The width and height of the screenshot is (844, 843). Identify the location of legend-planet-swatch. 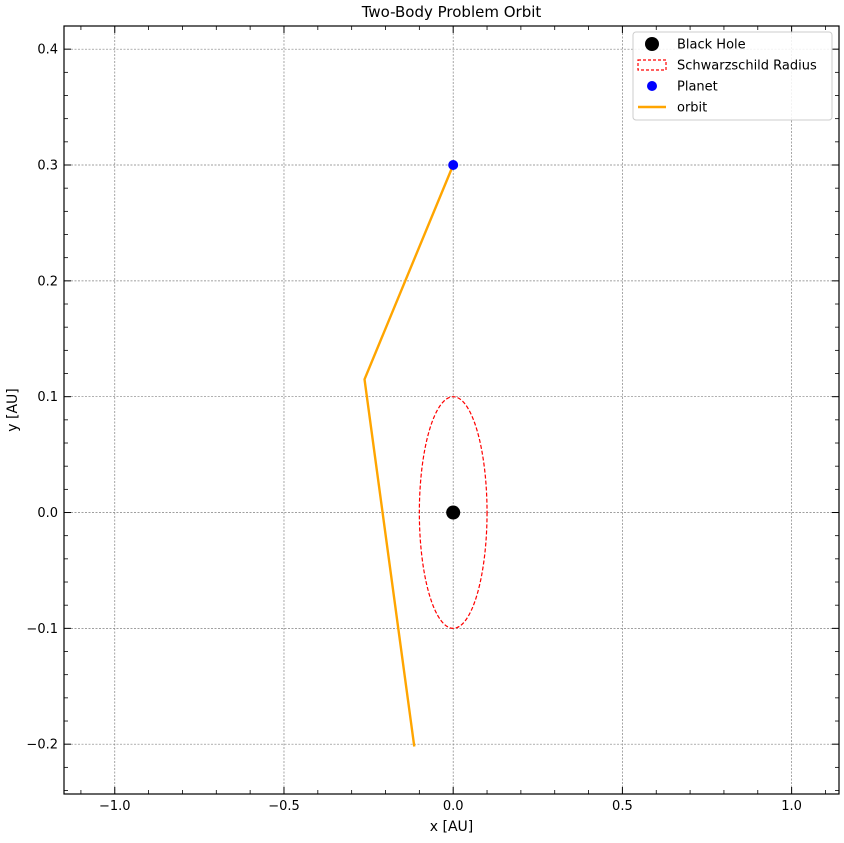
(652, 86).